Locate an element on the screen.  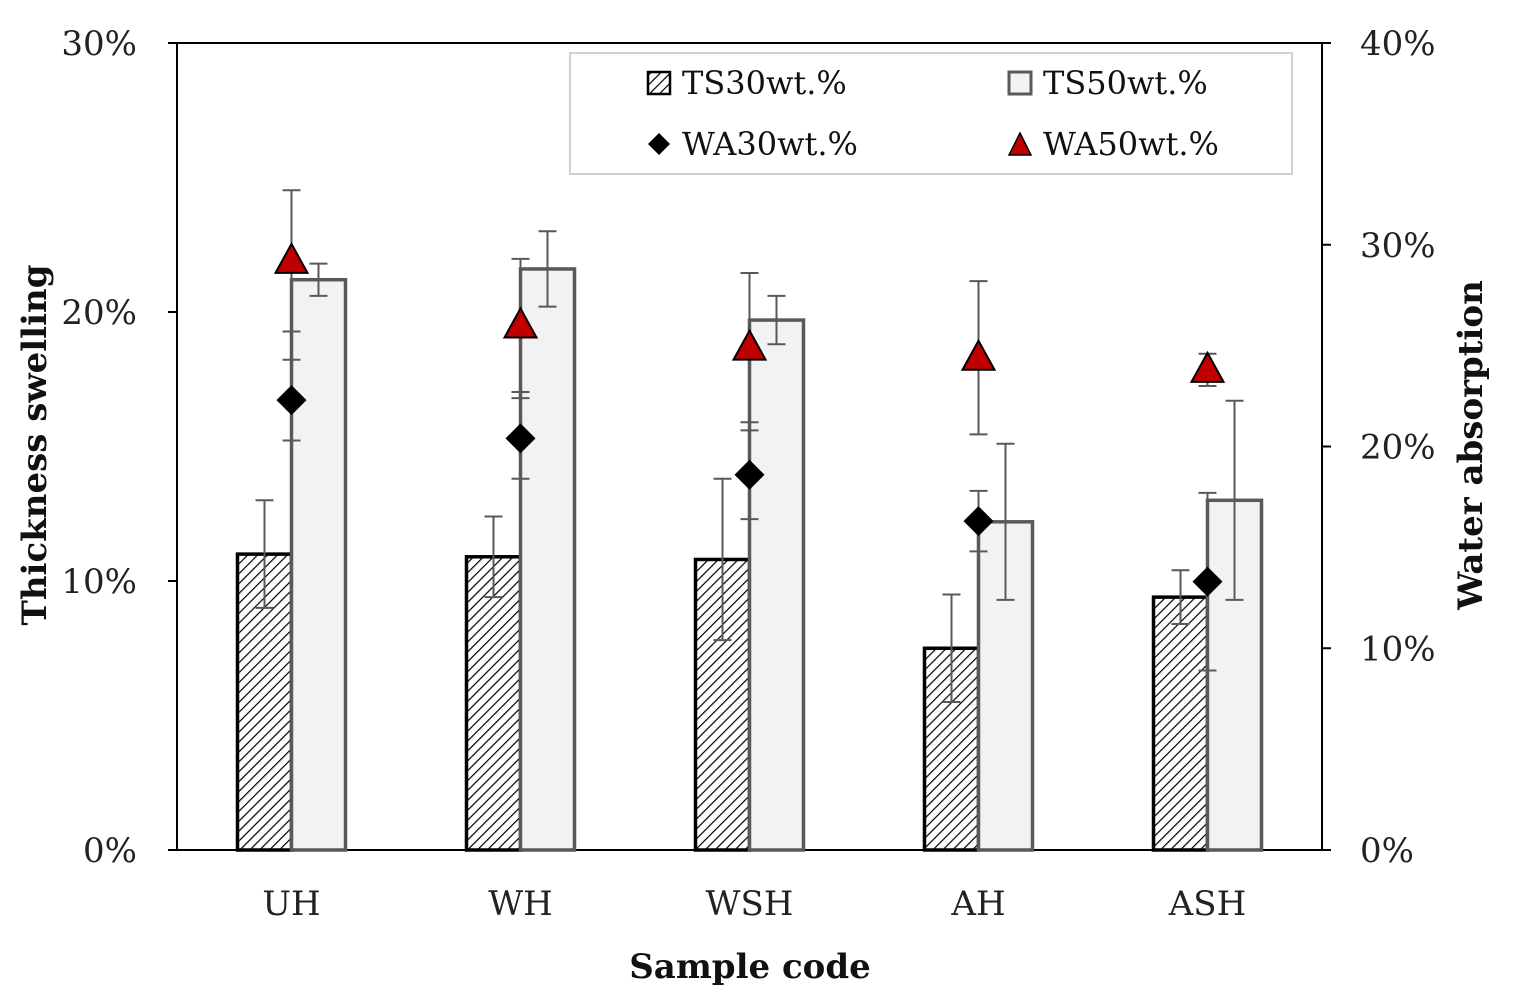
legend-box is located at coordinates (931, 113).